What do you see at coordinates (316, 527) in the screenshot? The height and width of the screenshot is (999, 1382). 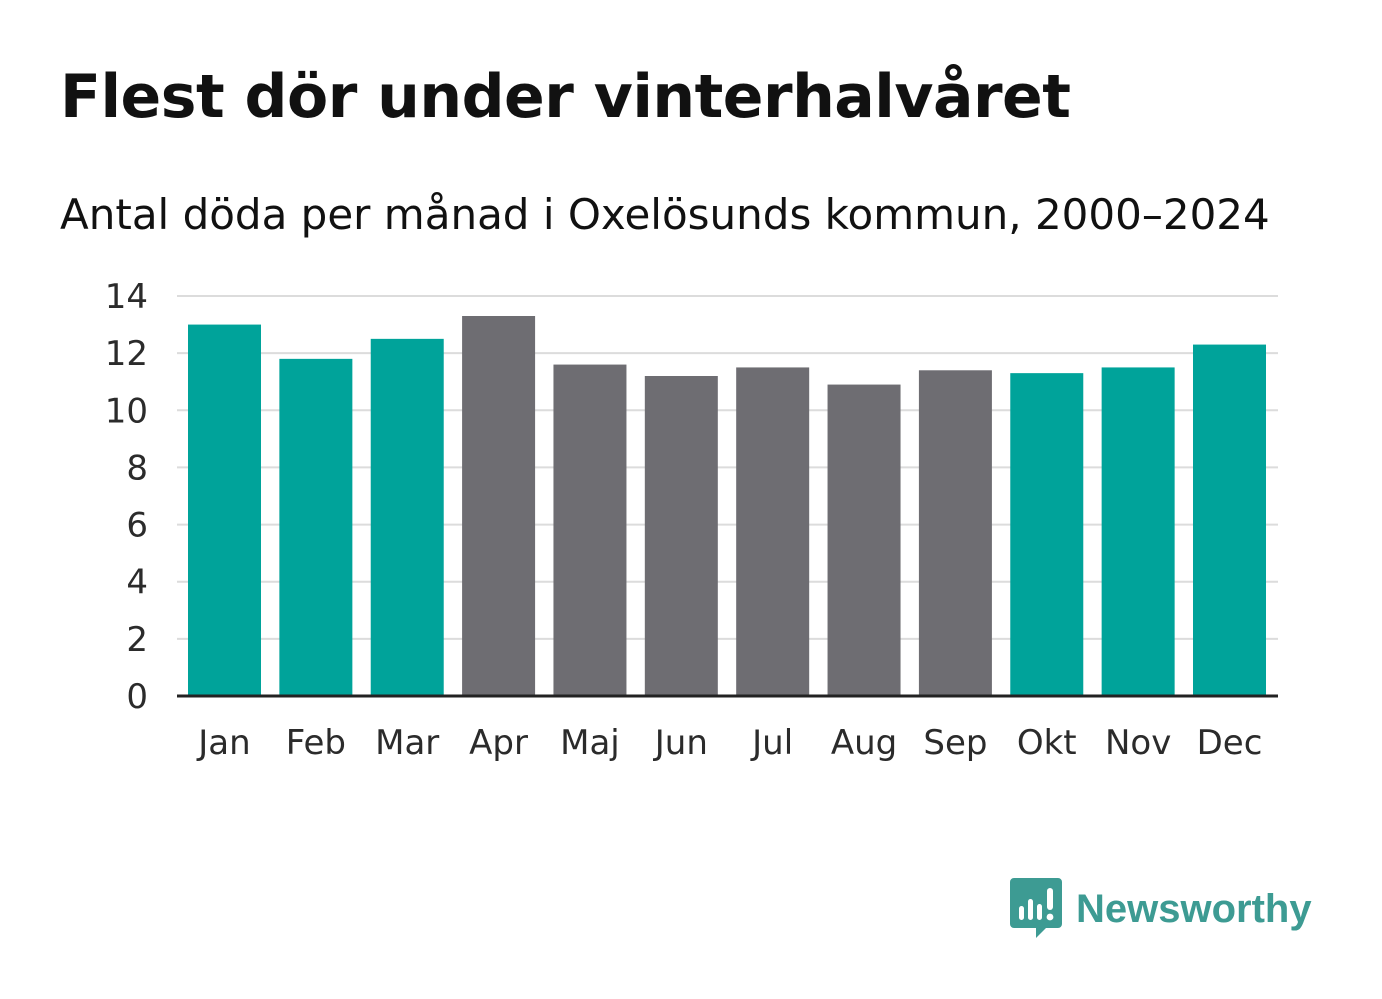 I see `bar-feb` at bounding box center [316, 527].